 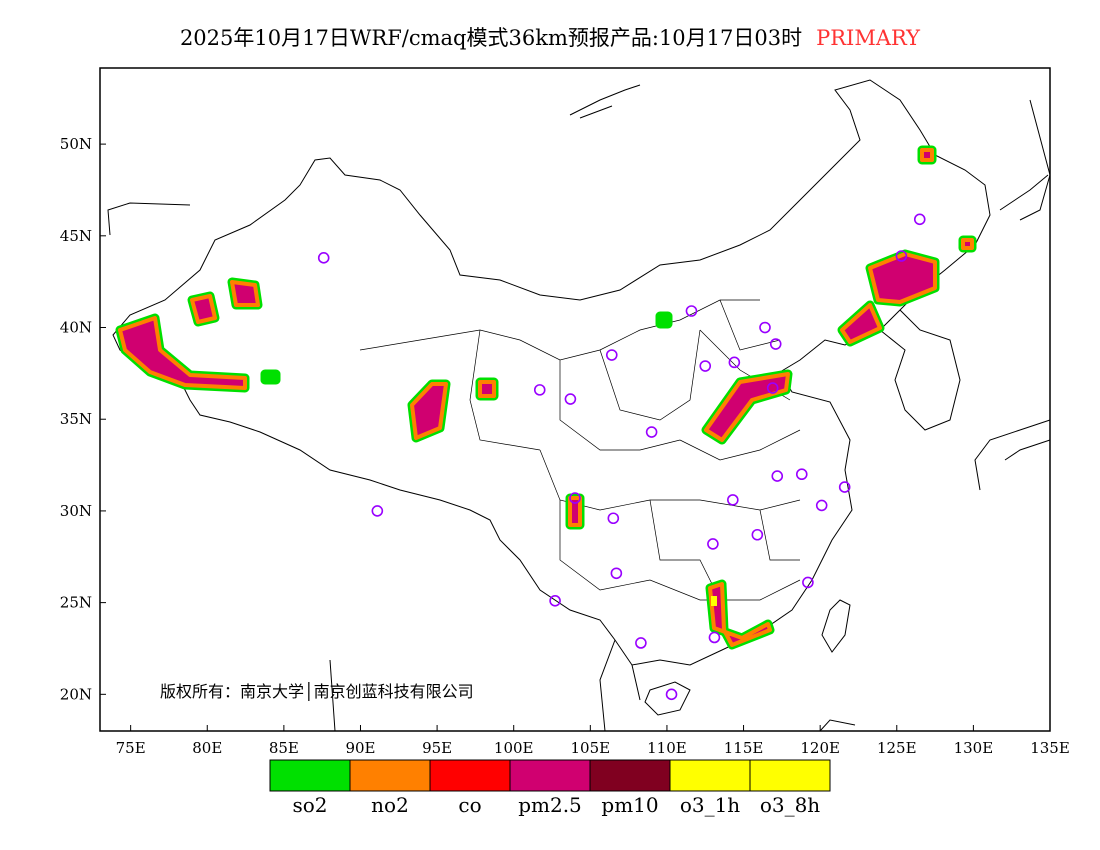 I want to click on y-tick-label: 30N, so click(x=76, y=511).